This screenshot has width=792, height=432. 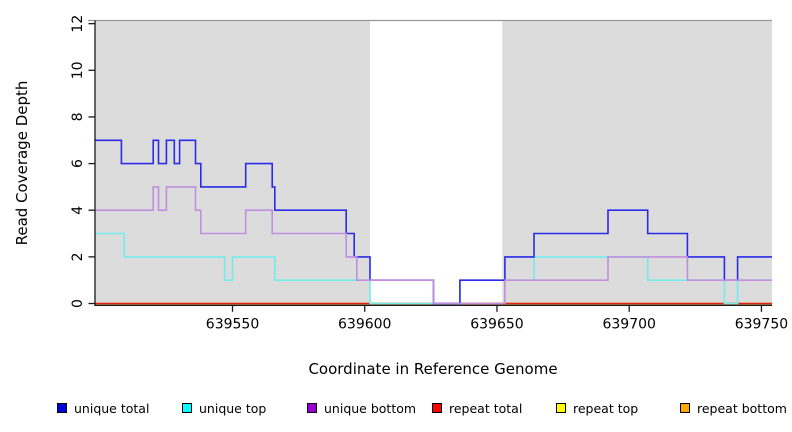 I want to click on legend-item-repeat-top: repeat top, so click(x=597, y=408).